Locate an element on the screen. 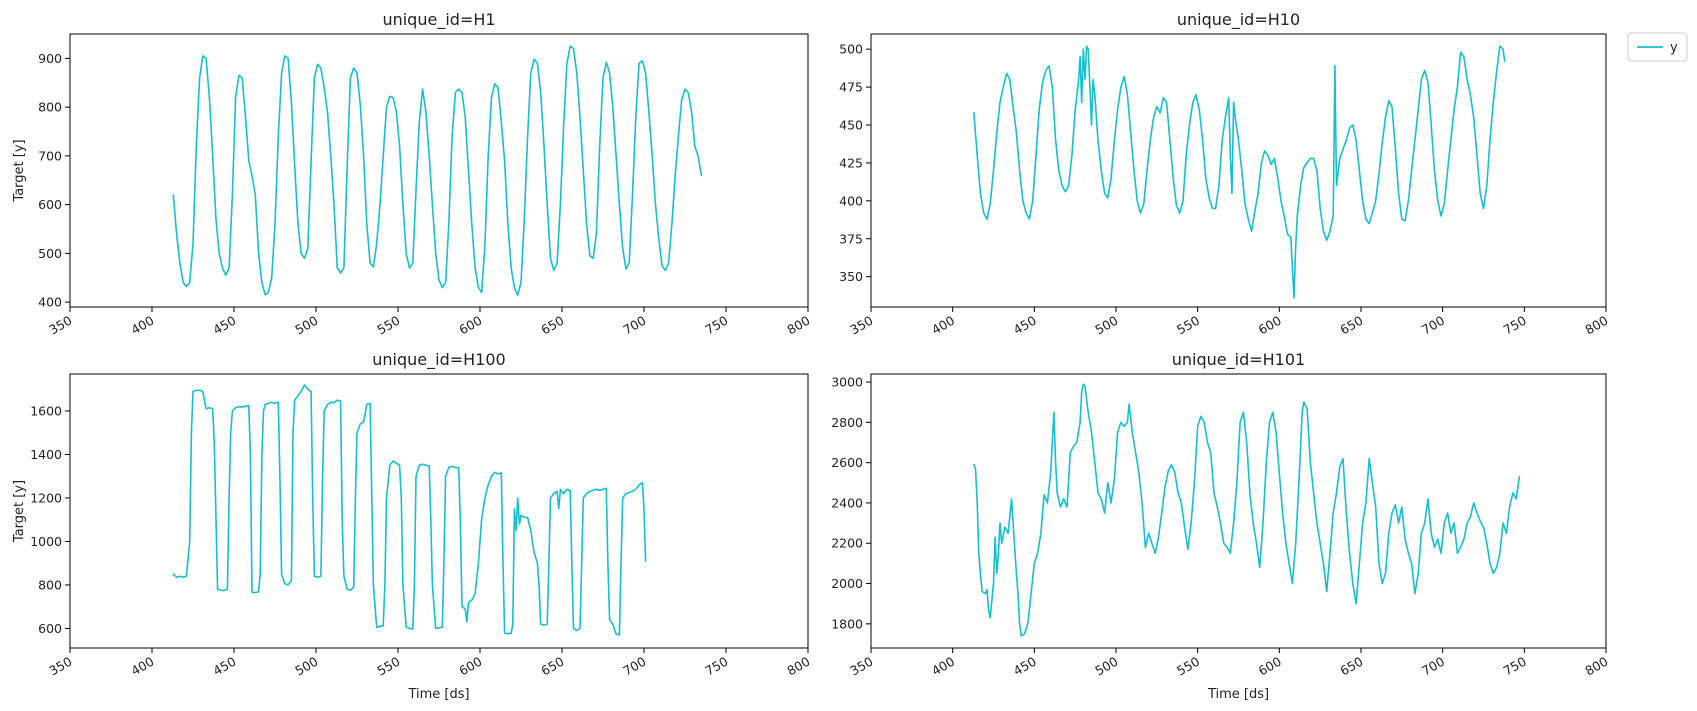 The image size is (1697, 711). y-tick-label: 900 is located at coordinates (50, 58).